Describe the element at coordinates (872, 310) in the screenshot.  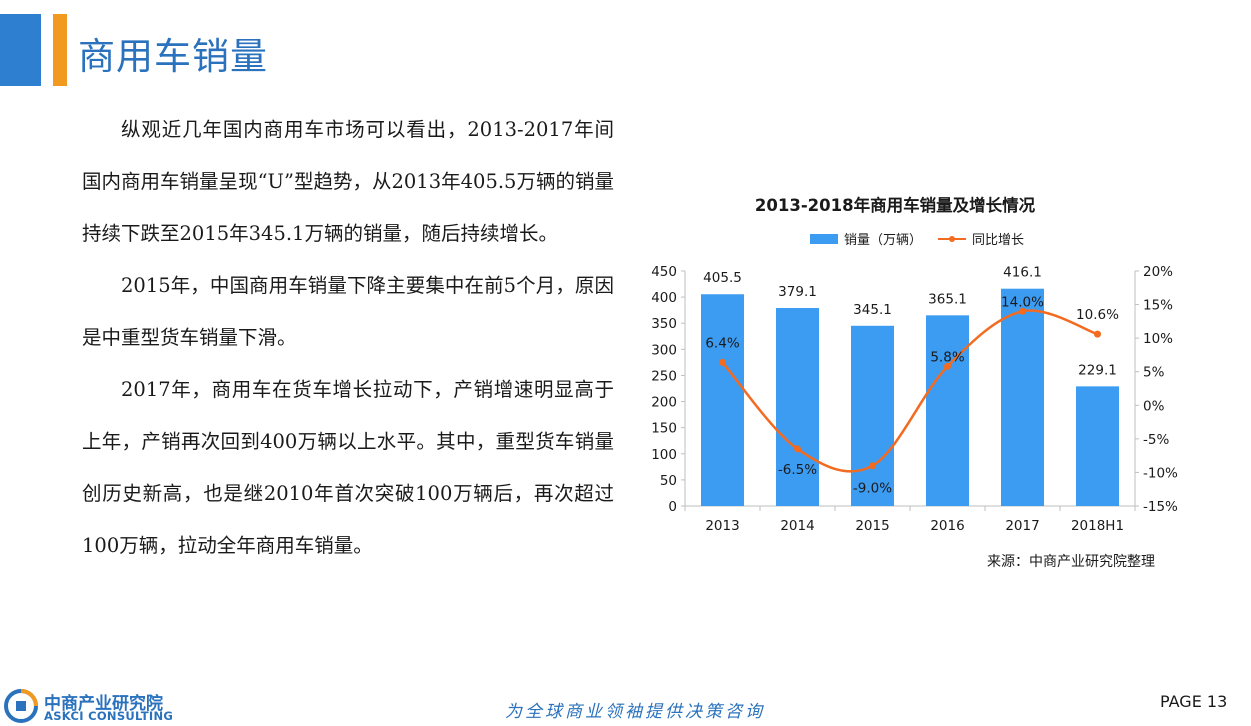
I see `bar-data-label: 345.1` at that location.